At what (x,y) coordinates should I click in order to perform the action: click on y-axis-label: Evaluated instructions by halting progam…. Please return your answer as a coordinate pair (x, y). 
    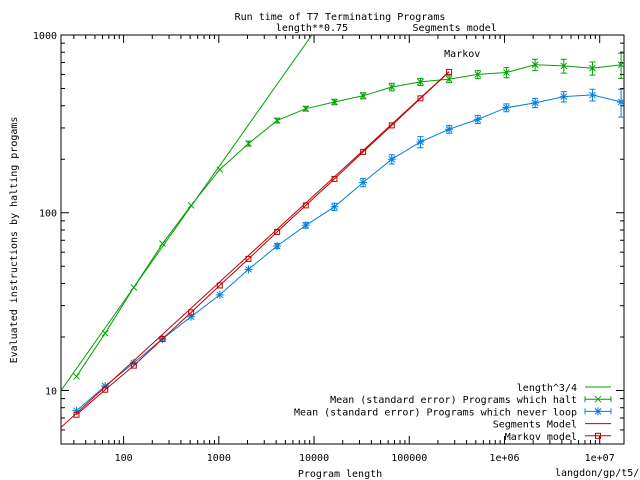
    Looking at the image, I should click on (14, 240).